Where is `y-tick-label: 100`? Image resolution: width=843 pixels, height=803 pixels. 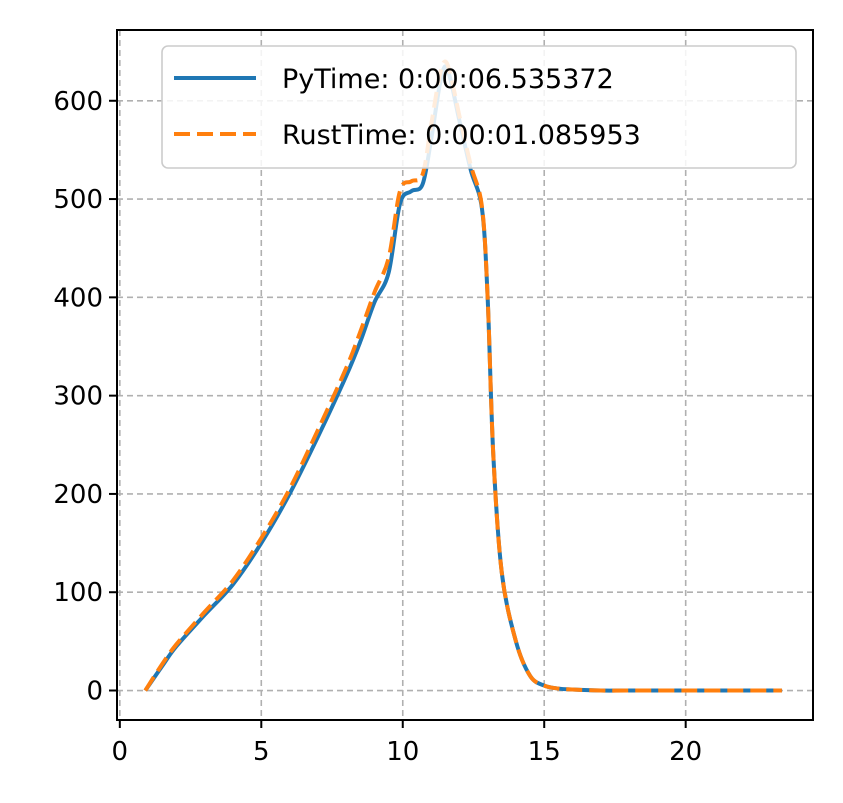
y-tick-label: 100 is located at coordinates (78, 593).